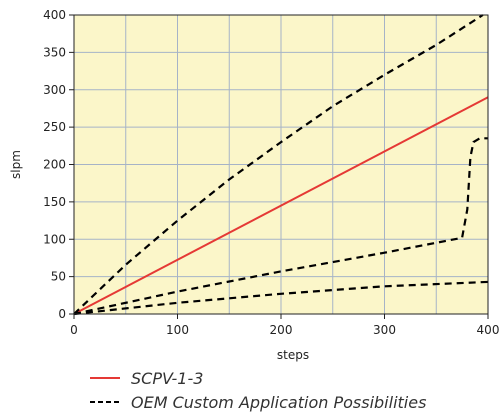  Describe the element at coordinates (54, 127) in the screenshot. I see `y-tick-label: 250` at that location.